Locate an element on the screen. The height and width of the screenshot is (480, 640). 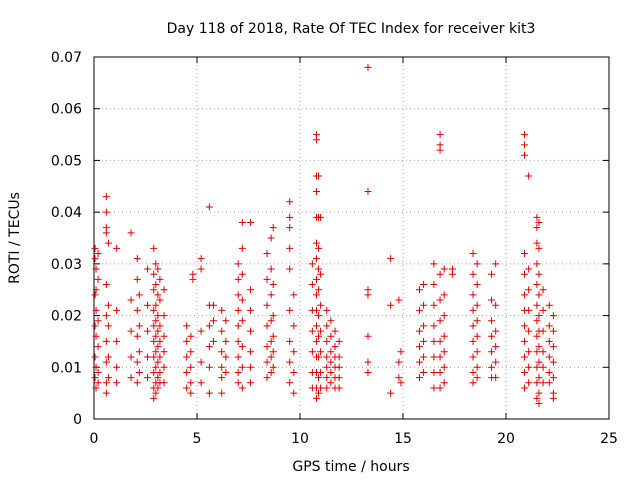
x-tick-label: 25 is located at coordinates (609, 439).